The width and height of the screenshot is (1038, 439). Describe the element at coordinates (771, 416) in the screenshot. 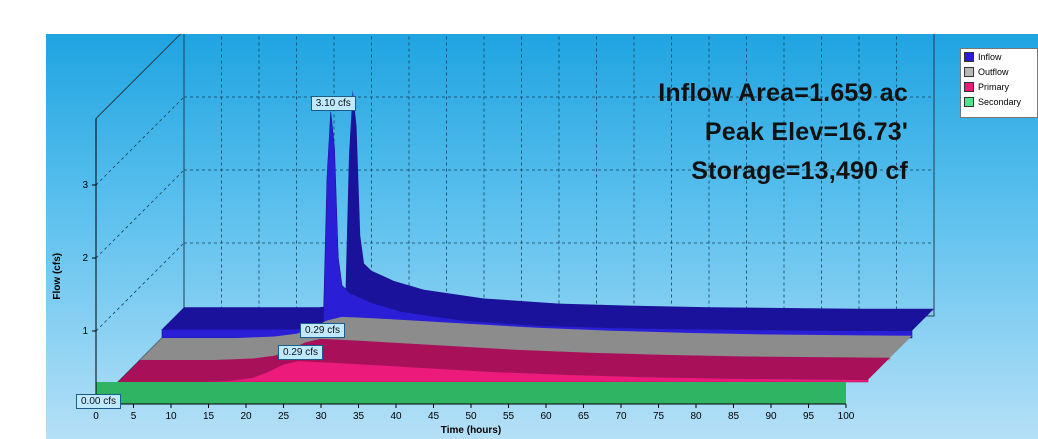

I see `x-tick-label: 90` at that location.